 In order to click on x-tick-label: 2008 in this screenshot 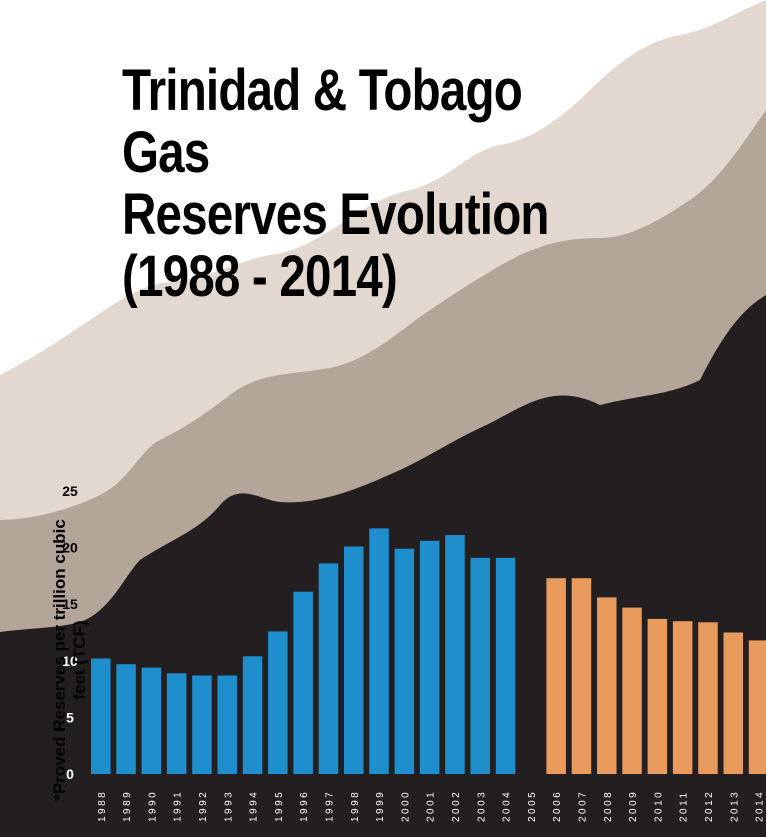, I will do `click(608, 806)`.